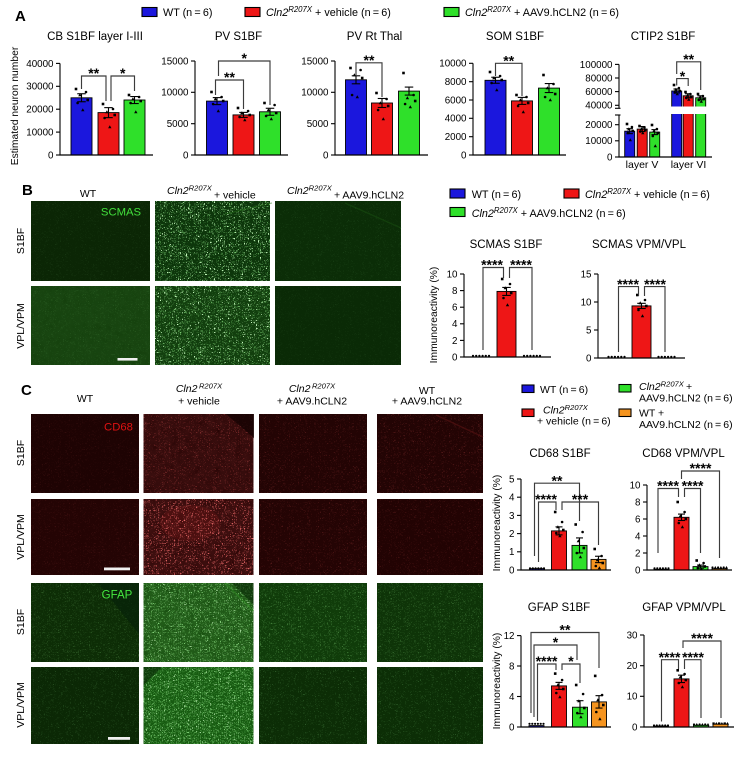  I want to click on svg-text: C, so click(26, 390).